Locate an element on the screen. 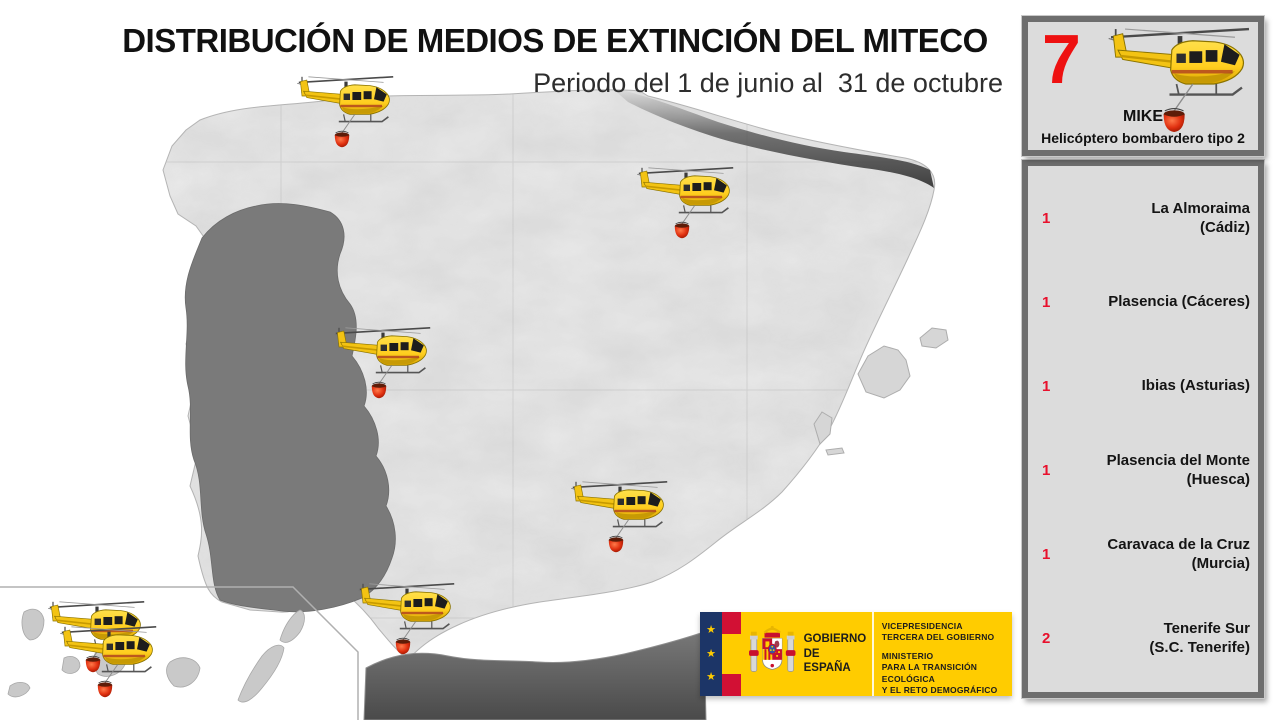 The width and height of the screenshot is (1280, 720). logo-main-section: GOBIERNO DE ESPAÑA is located at coordinates (806, 654).